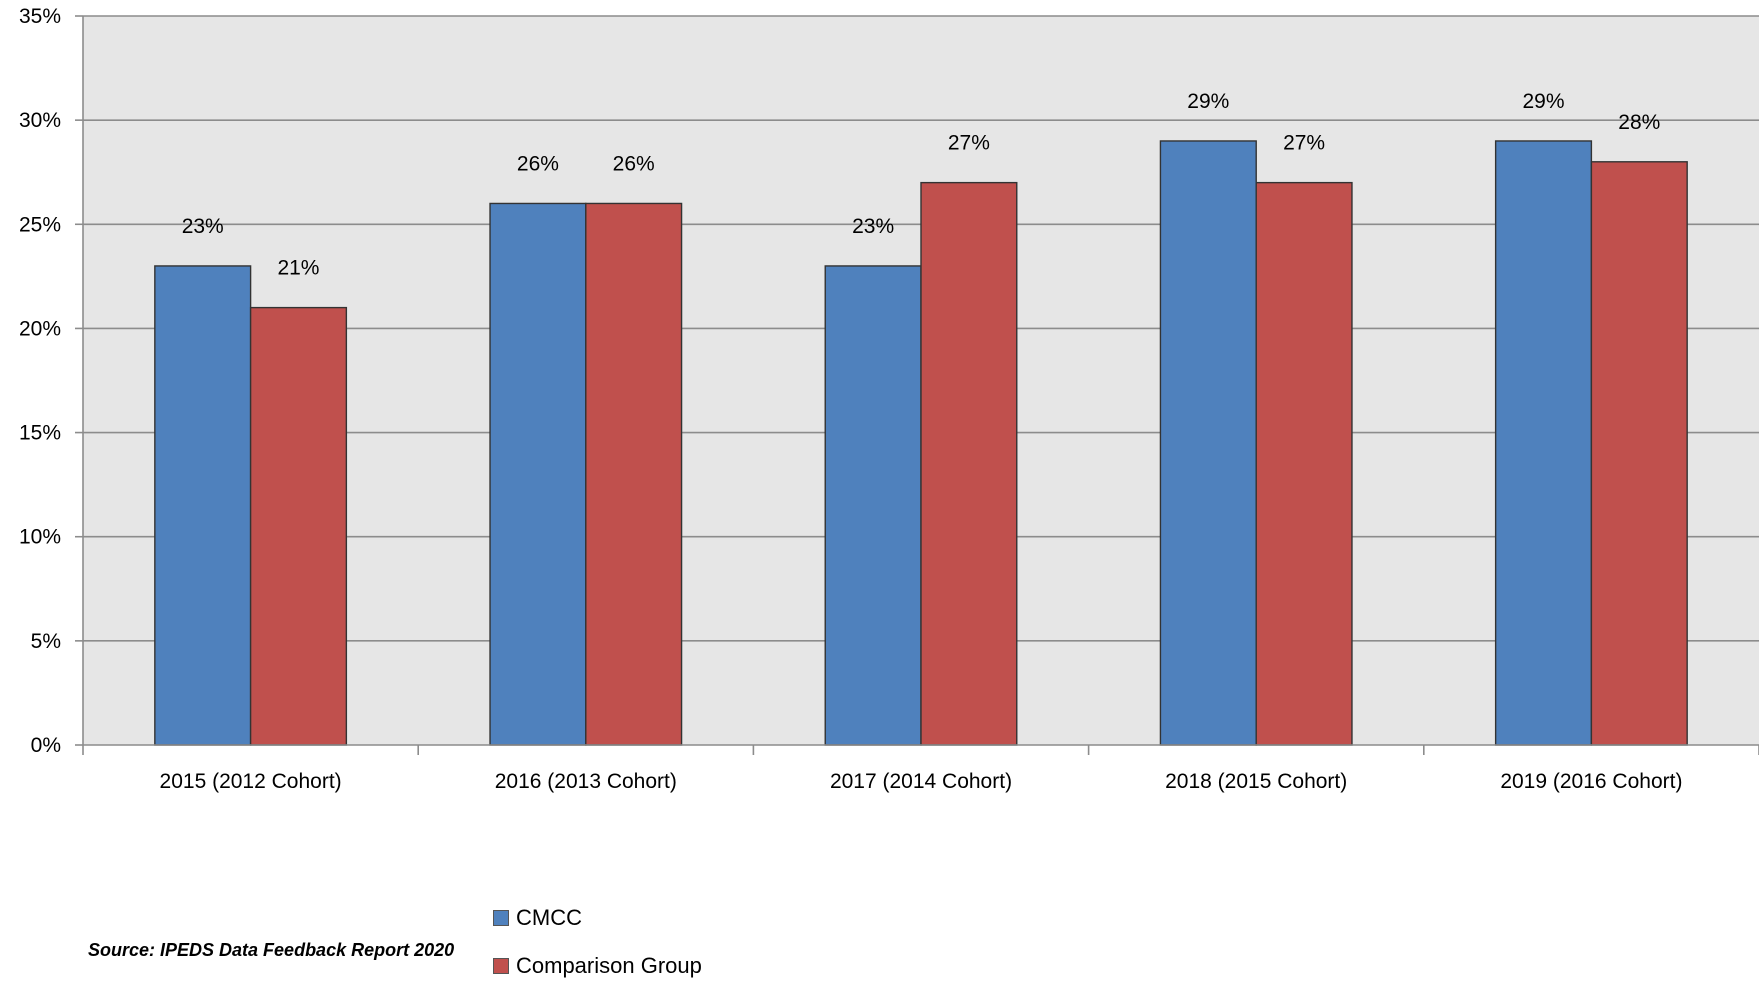 Image resolution: width=1759 pixels, height=996 pixels. Describe the element at coordinates (921, 781) in the screenshot. I see `x-tick-label: 2017 (2014 Cohort)` at that location.